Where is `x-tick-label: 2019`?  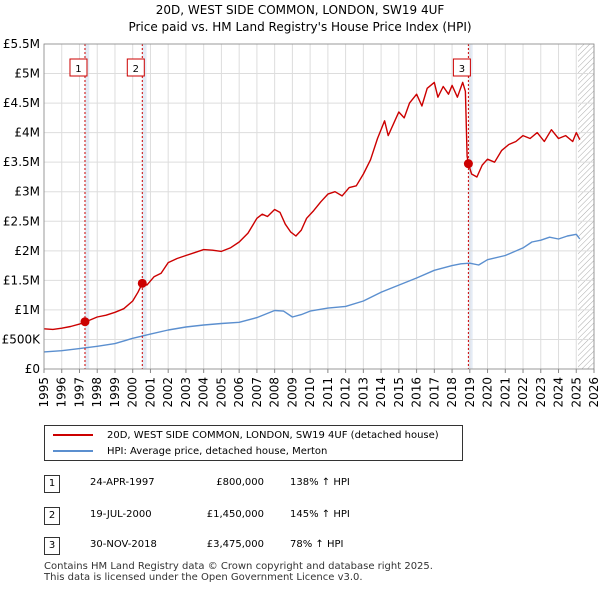
x-tick-label: 2019 is located at coordinates (470, 392).